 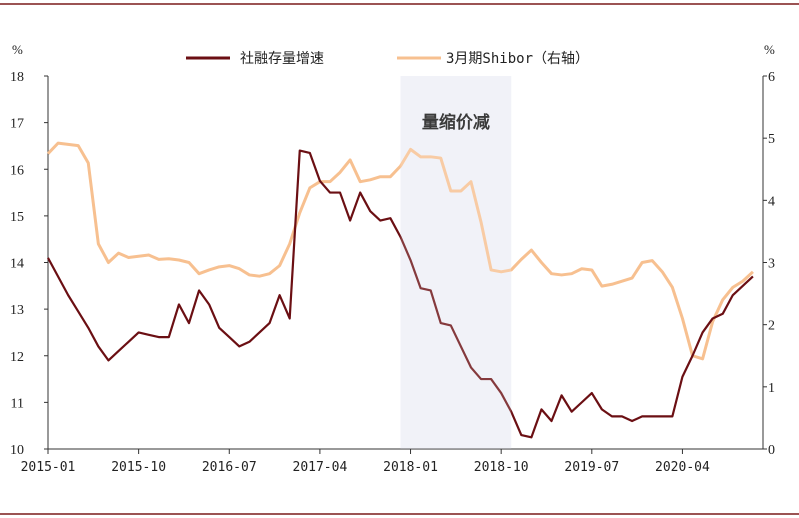 I want to click on left-tick-label: 16, so click(x=17, y=170).